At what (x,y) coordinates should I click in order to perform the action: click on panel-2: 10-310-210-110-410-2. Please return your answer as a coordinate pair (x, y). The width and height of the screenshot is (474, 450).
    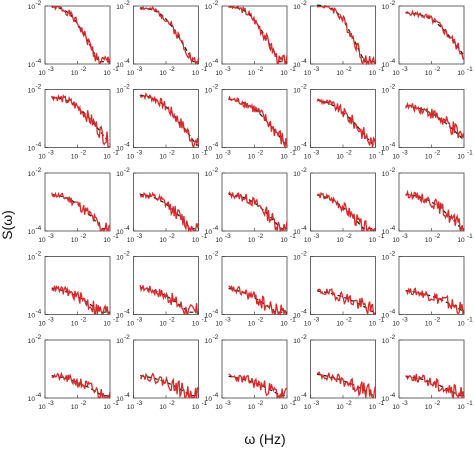
    Looking at the image, I should click on (161, 38).